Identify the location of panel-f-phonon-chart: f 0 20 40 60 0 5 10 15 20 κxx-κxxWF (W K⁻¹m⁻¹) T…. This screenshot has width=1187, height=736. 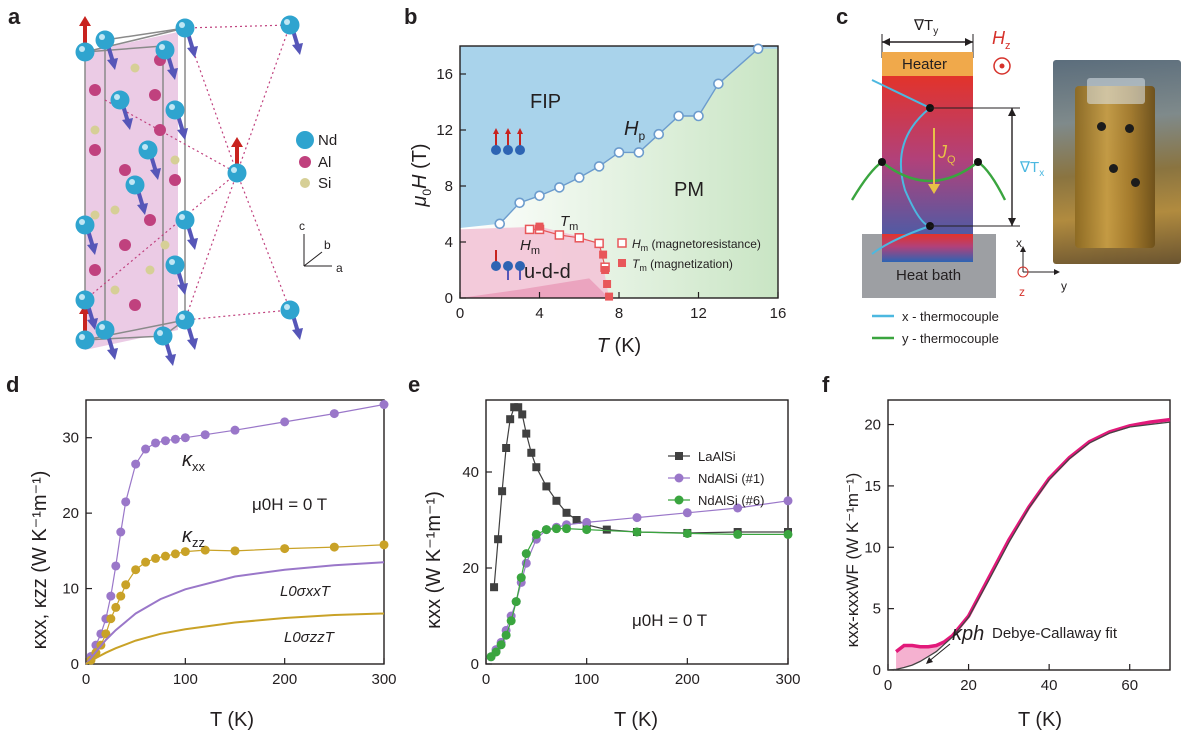
(996, 551).